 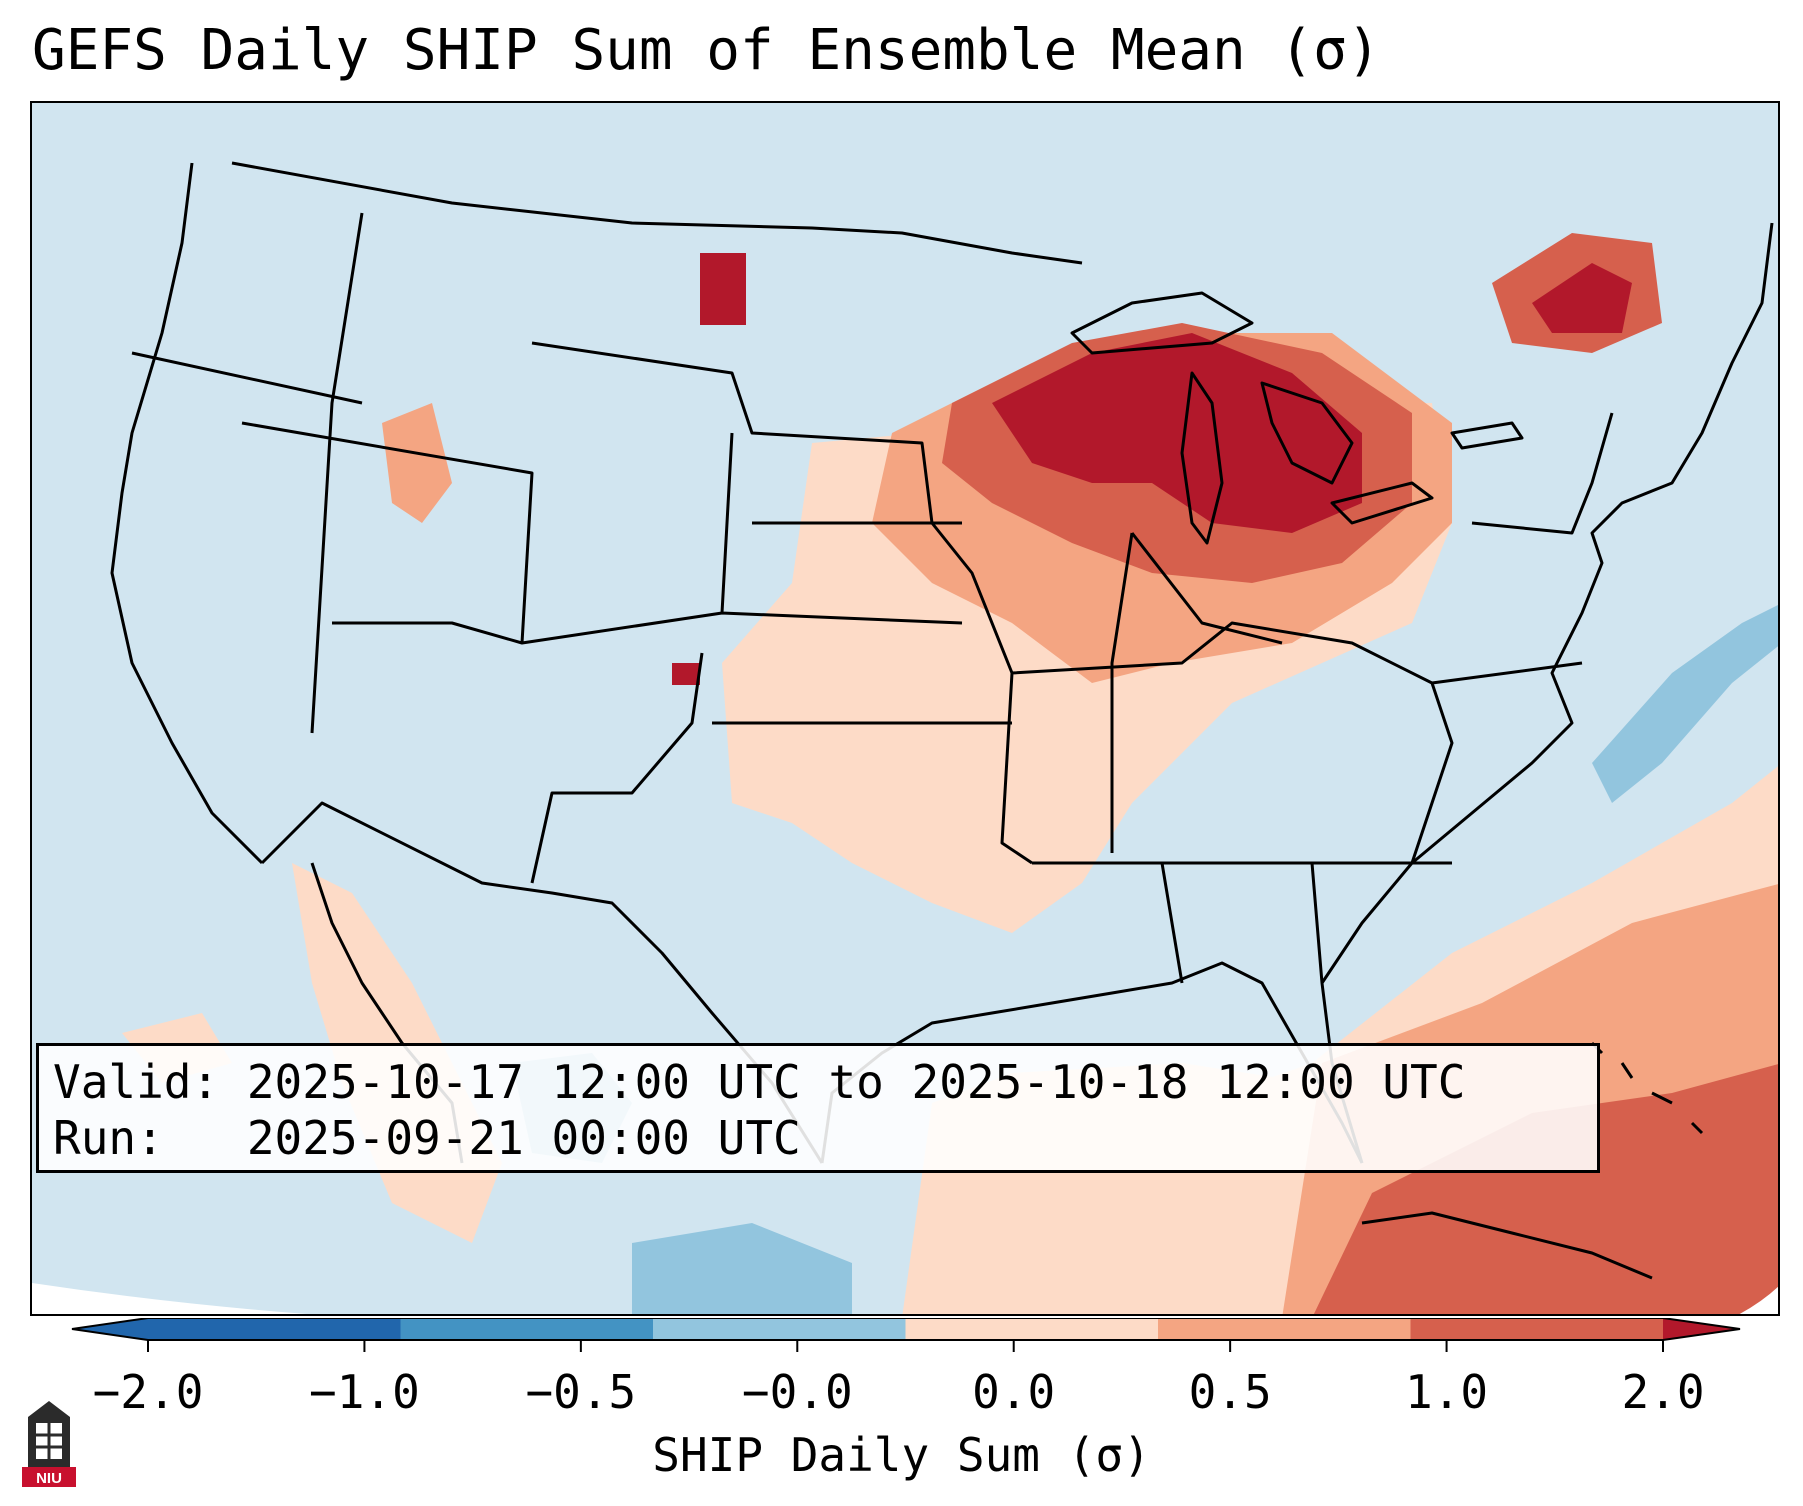 I want to click on anomaly-region-idaho, so click(x=417, y=463).